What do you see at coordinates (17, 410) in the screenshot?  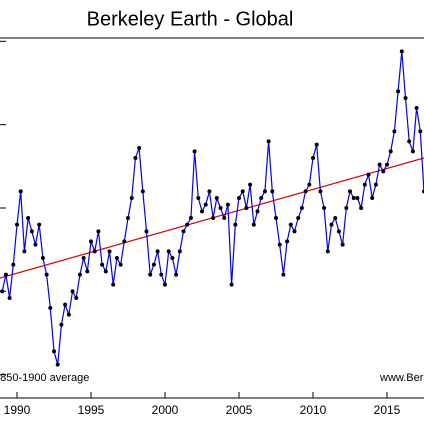 I see `x-tick-label: 1990` at bounding box center [17, 410].